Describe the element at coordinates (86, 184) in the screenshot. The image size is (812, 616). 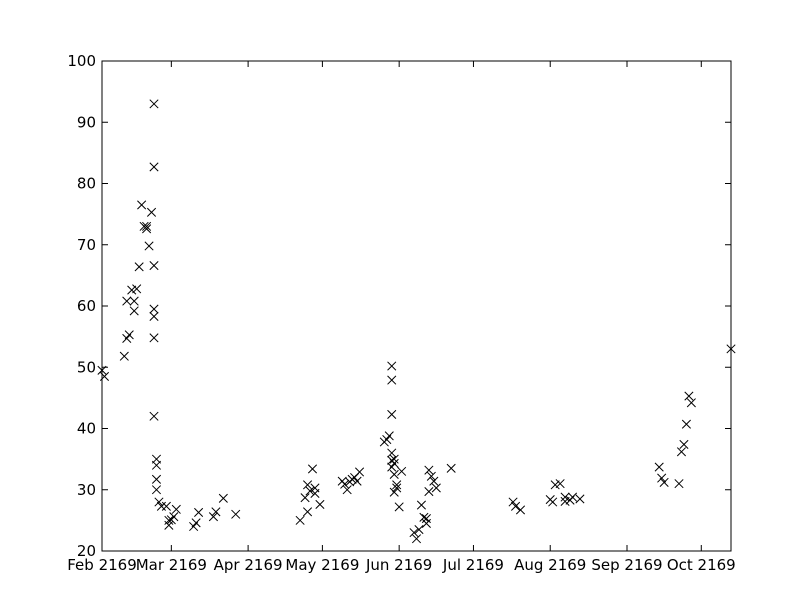
I see `y-tick-label: 80` at that location.